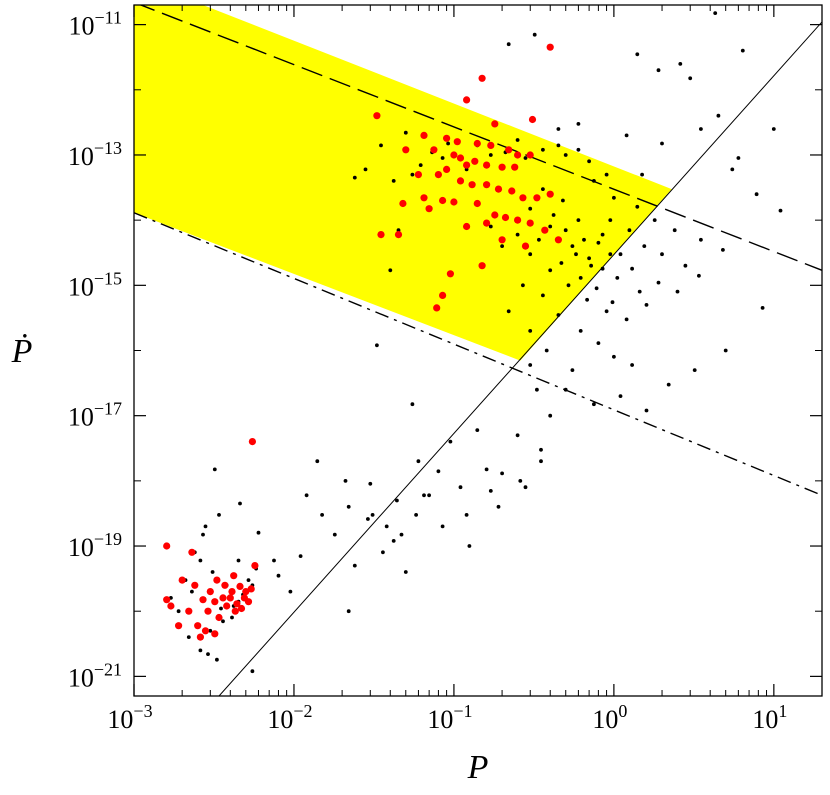 The height and width of the screenshot is (795, 830). I want to click on x-tick-label: 10⁻², so click(289, 717).